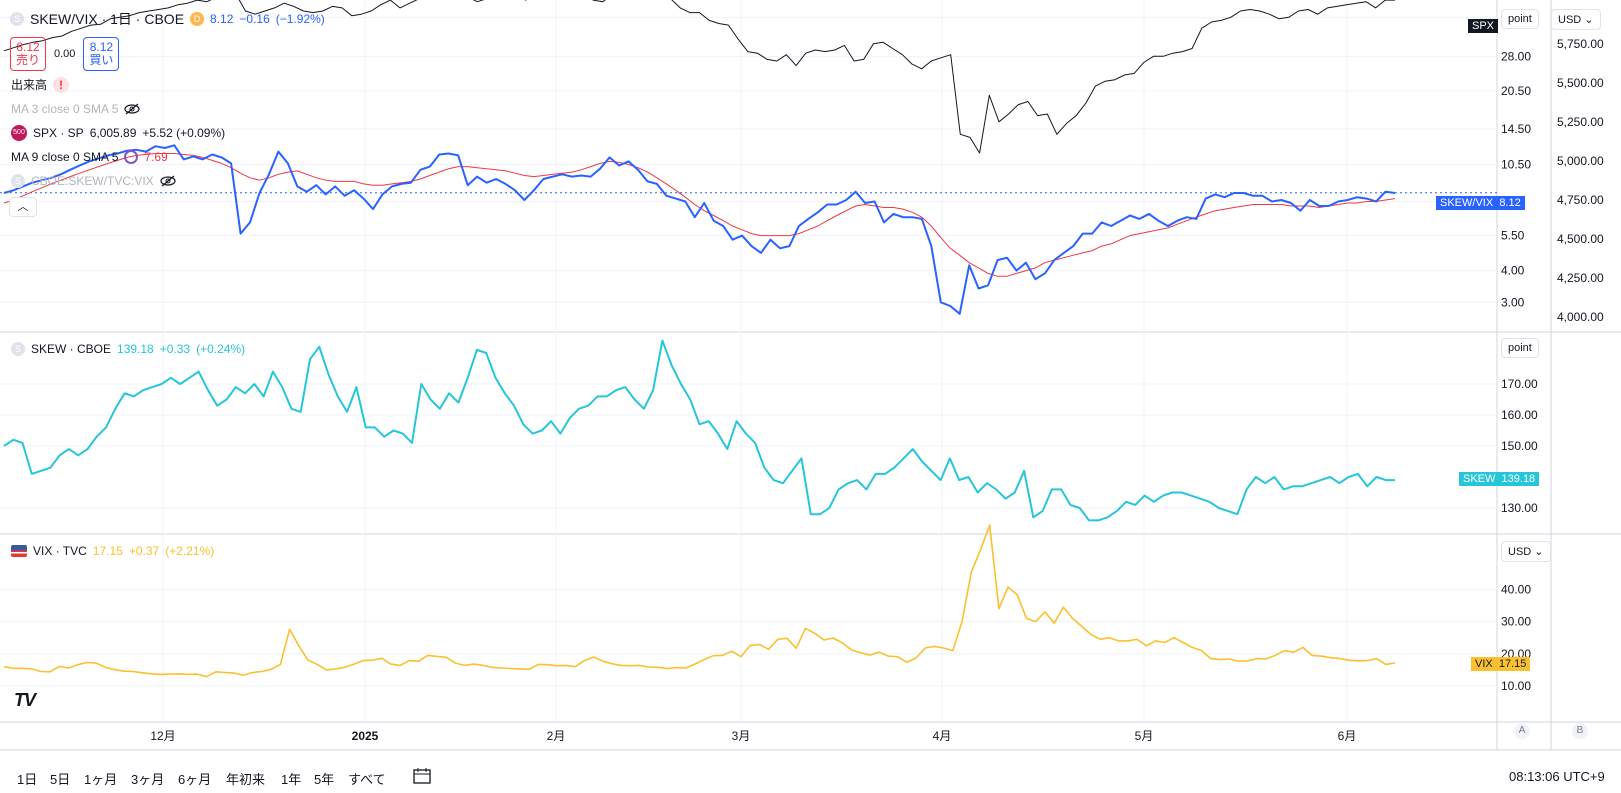 The height and width of the screenshot is (793, 1621). I want to click on vix-symbol: VIX · TVC, so click(60, 551).